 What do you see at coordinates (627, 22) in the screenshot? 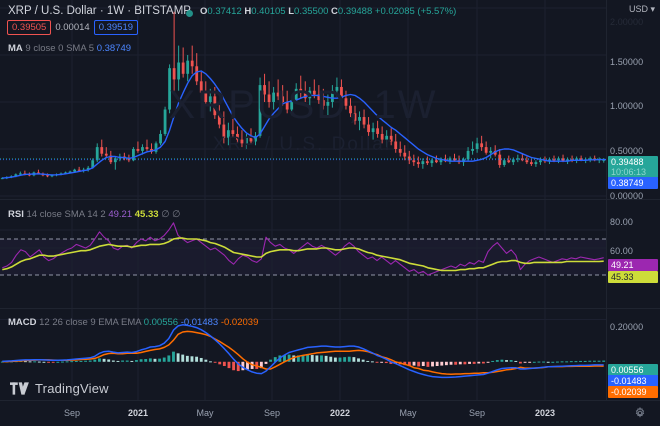
I see `price-tick-2: 2.00000` at bounding box center [627, 22].